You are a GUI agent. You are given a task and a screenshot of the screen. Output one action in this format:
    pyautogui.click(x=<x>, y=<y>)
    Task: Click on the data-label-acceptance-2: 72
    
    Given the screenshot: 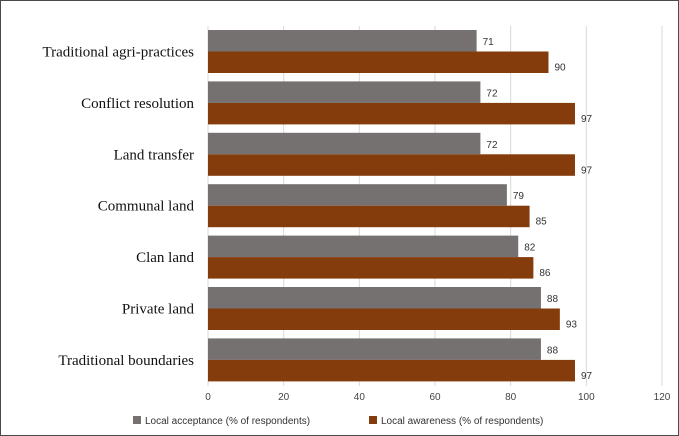 What is the action you would take?
    pyautogui.click(x=492, y=145)
    